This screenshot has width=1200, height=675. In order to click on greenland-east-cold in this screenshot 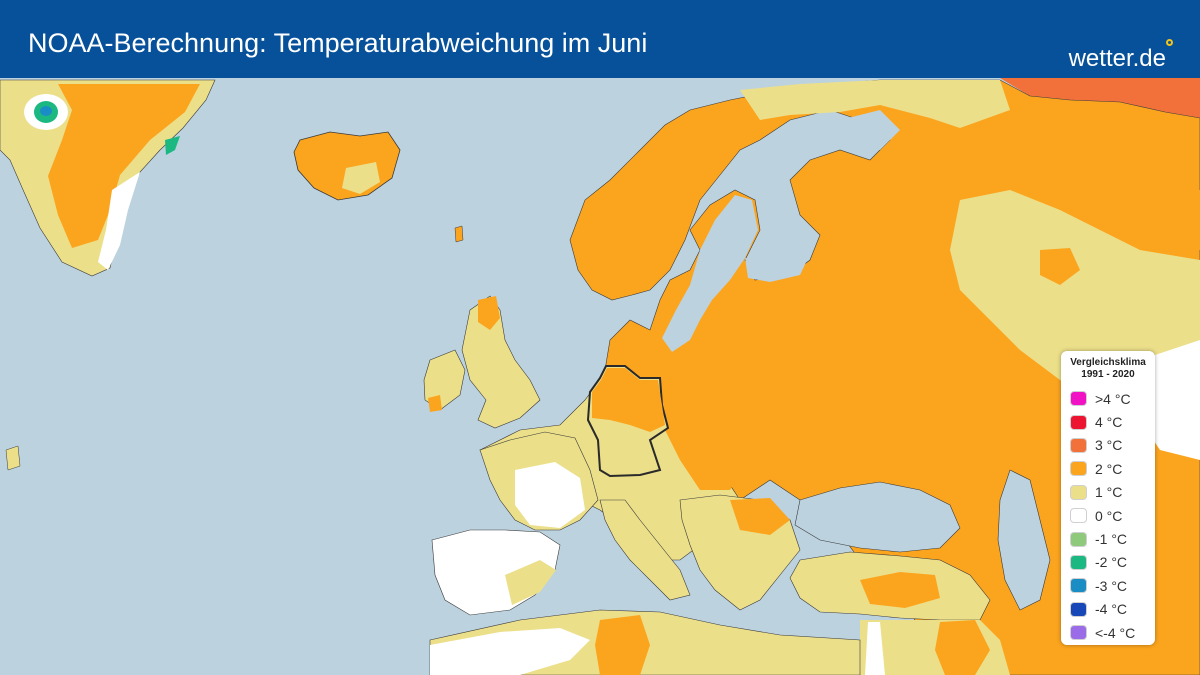, I will do `click(172, 145)`.